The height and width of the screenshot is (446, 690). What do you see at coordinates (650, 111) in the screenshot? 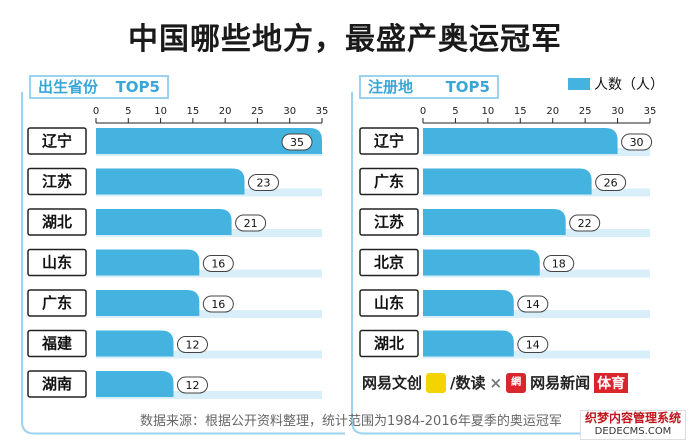
I see `x-tick-label: 35` at bounding box center [650, 111].